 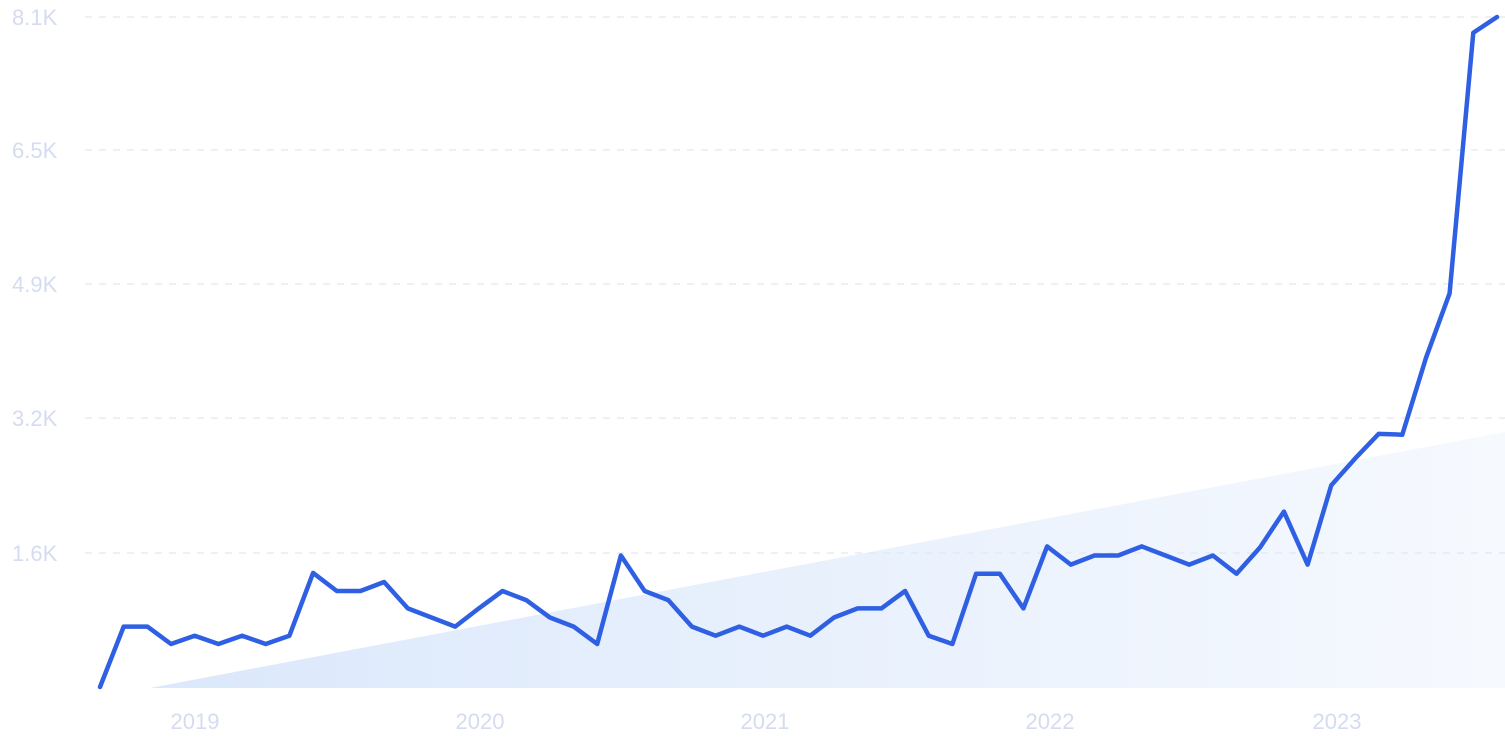 I want to click on x-tick-label: 2021, so click(x=765, y=721).